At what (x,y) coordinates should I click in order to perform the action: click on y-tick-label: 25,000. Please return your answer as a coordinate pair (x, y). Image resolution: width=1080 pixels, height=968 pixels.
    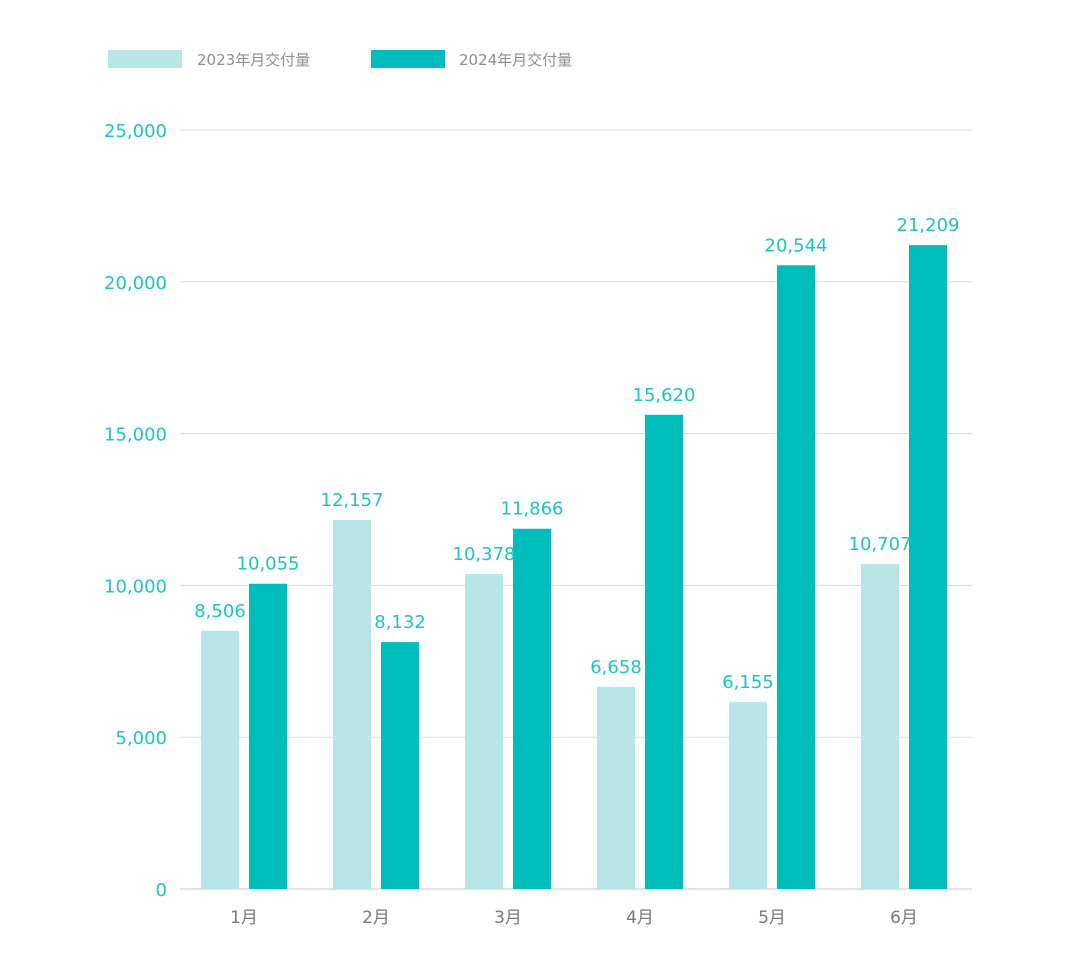
    Looking at the image, I should click on (135, 131).